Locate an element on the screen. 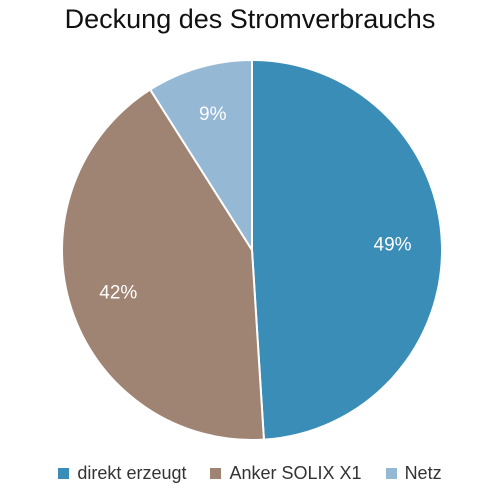  chart-title: Deckung des Stromverbrauchs is located at coordinates (250, 19).